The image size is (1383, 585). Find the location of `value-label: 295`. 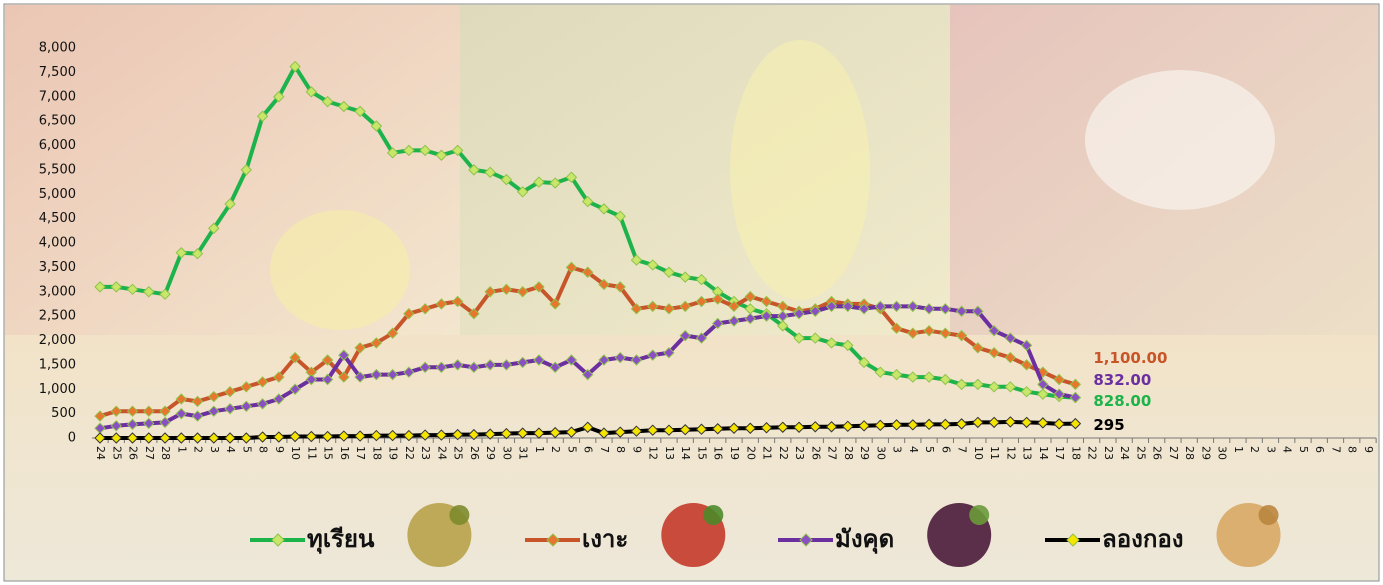

value-label: 295 is located at coordinates (1108, 425).